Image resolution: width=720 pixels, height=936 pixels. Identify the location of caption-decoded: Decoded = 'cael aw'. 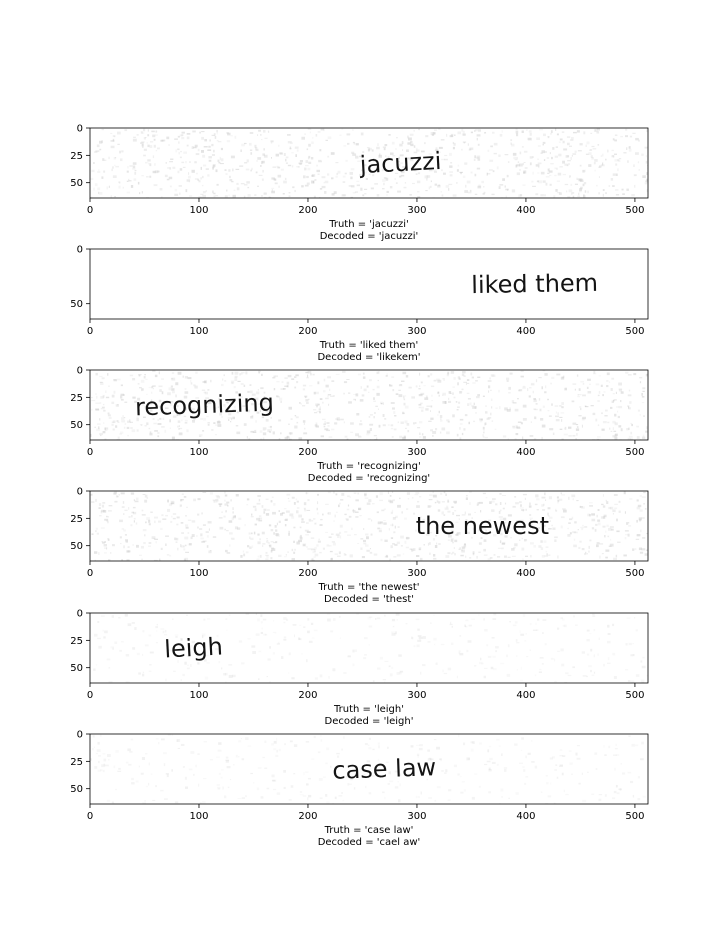
(369, 842).